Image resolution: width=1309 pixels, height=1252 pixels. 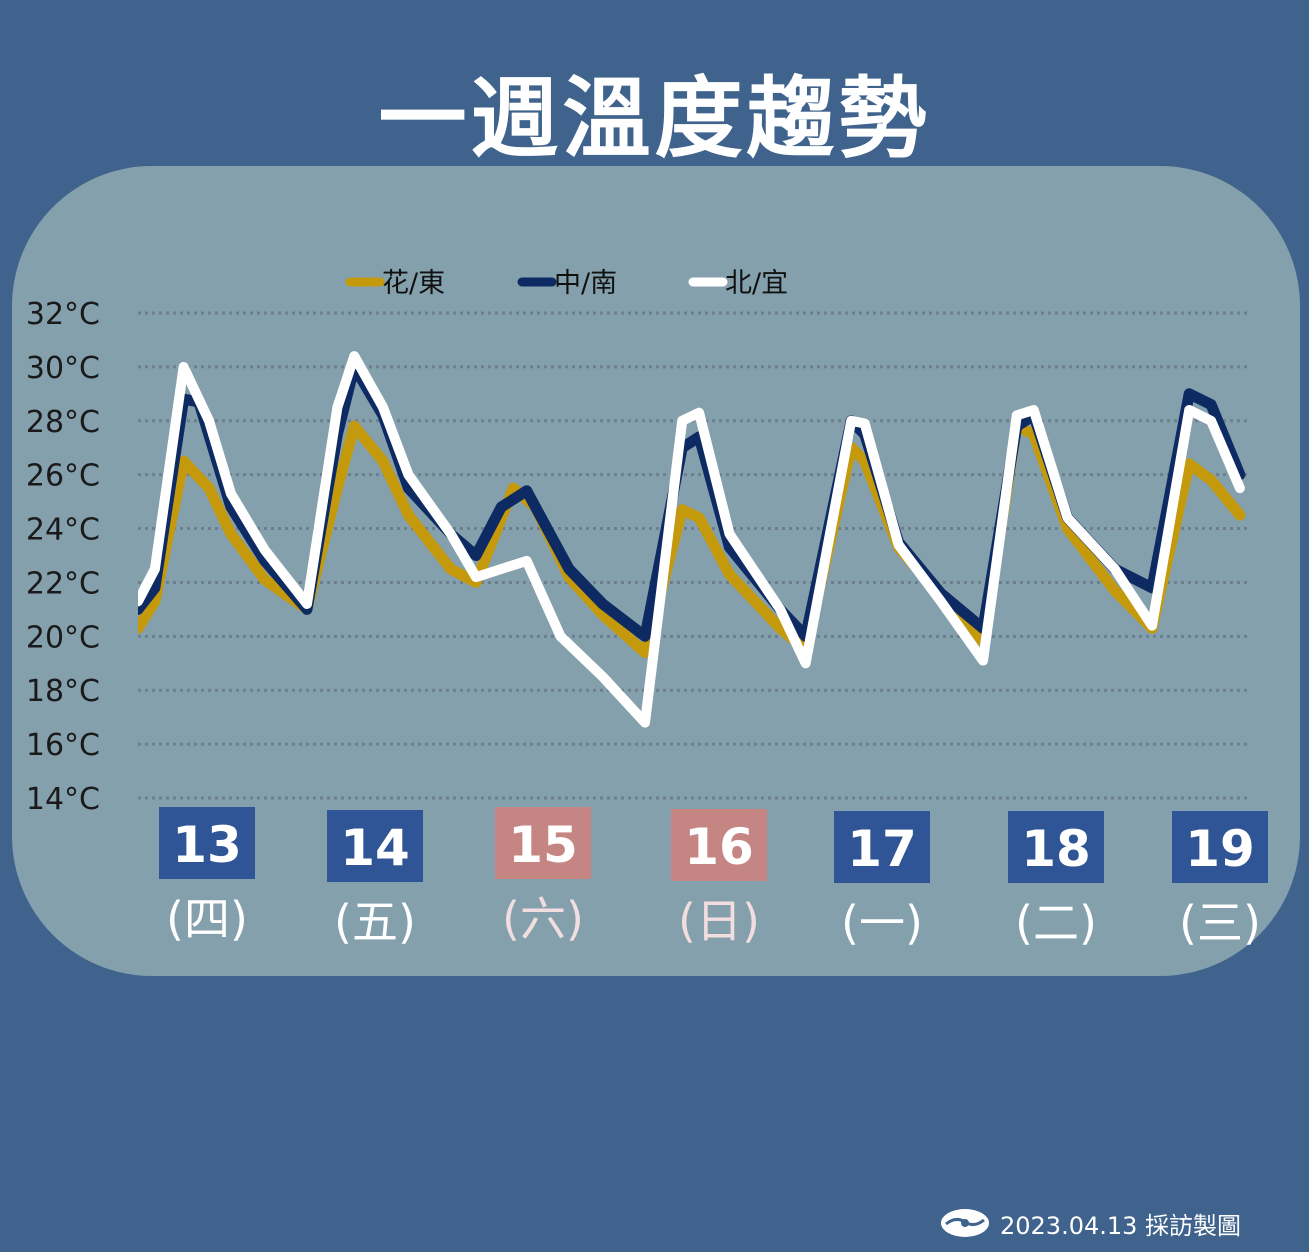 What do you see at coordinates (1220, 923) in the screenshot?
I see `weekday-label: (三)` at bounding box center [1220, 923].